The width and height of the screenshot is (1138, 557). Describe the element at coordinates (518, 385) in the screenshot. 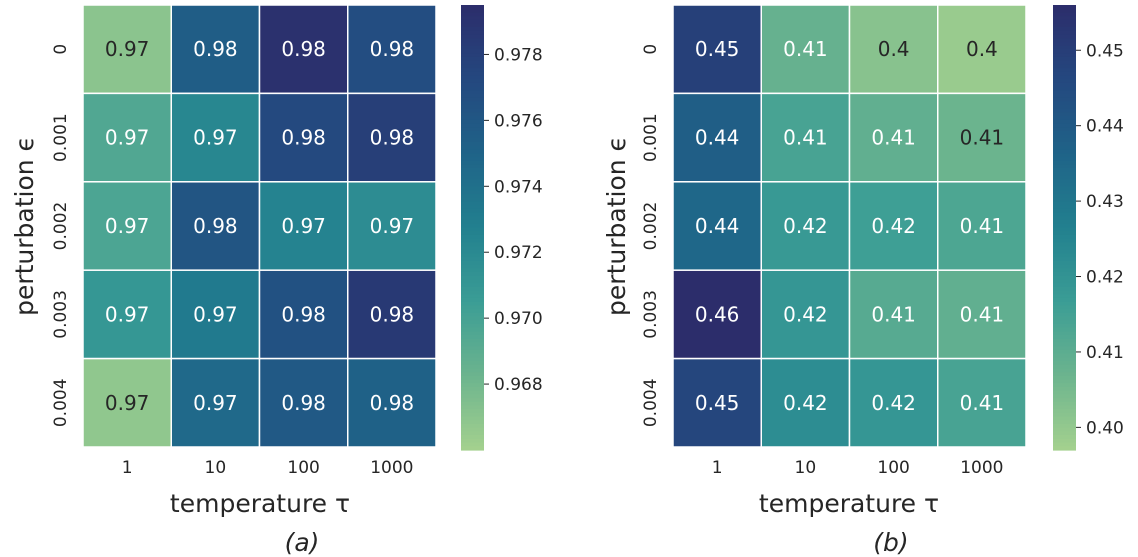

I see `colorbar-tick-label: 0.968` at that location.